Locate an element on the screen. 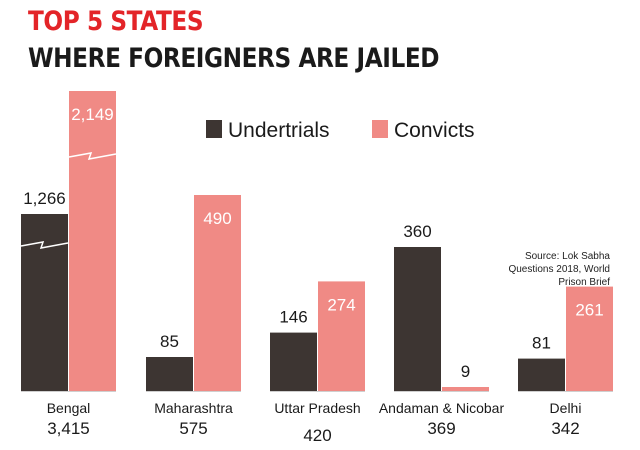 The image size is (640, 450). legend-swatch-undertrials is located at coordinates (214, 129).